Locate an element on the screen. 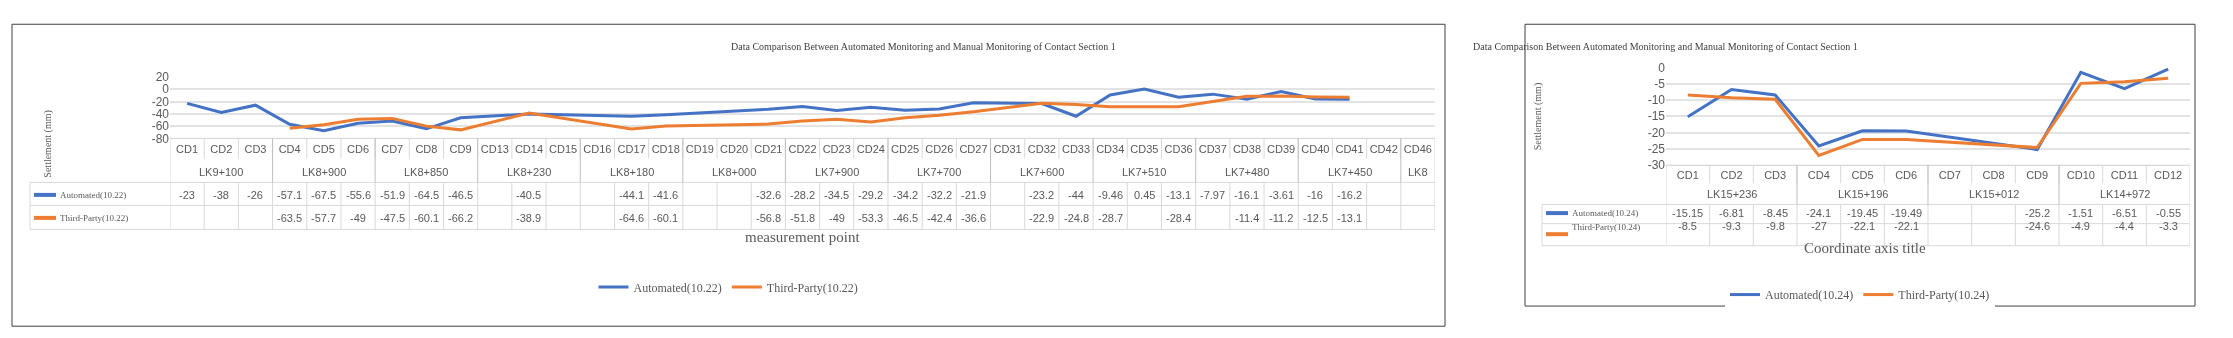 Image resolution: width=2233 pixels, height=338 pixels. data-label: -15.15 is located at coordinates (1688, 213).